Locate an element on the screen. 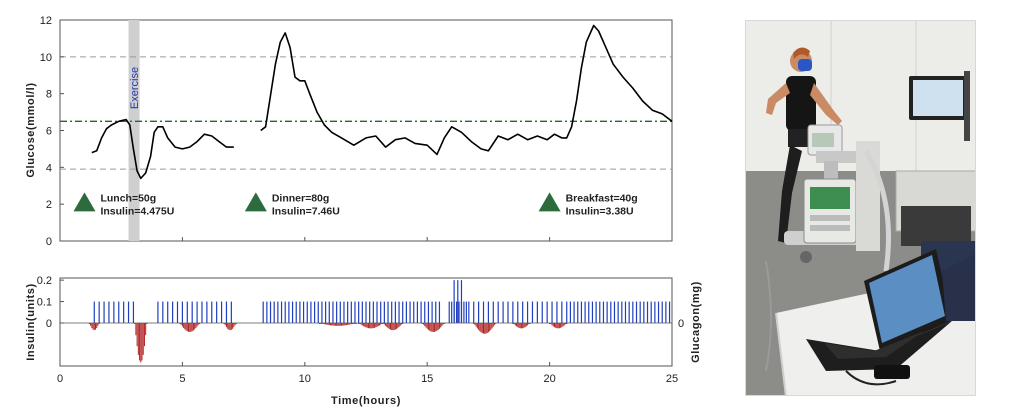  glucose-y-tick-label: 12 is located at coordinates (46, 21).